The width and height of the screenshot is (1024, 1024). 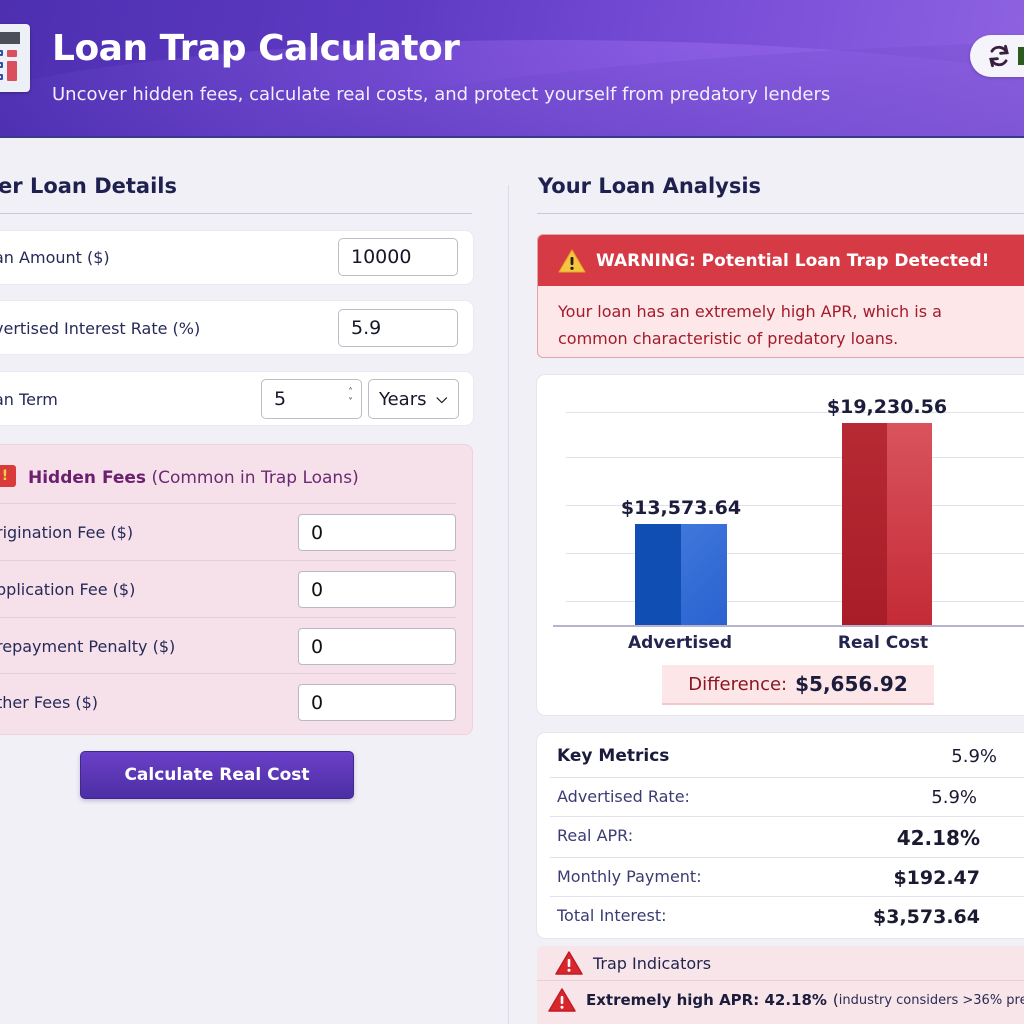 What do you see at coordinates (377, 589) in the screenshot?
I see `application-fee-input: 0` at bounding box center [377, 589].